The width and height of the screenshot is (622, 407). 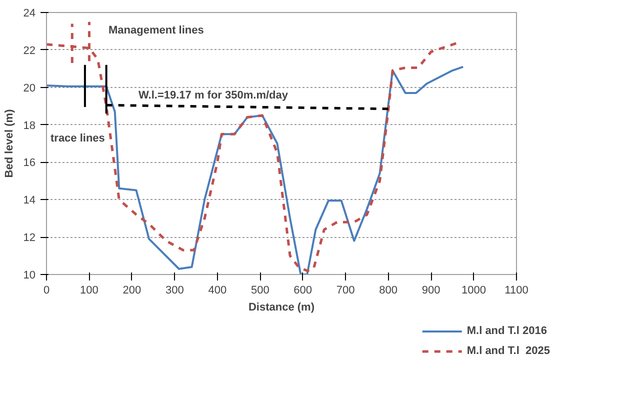 What do you see at coordinates (474, 290) in the screenshot?
I see `x-tick-label: 1000` at bounding box center [474, 290].